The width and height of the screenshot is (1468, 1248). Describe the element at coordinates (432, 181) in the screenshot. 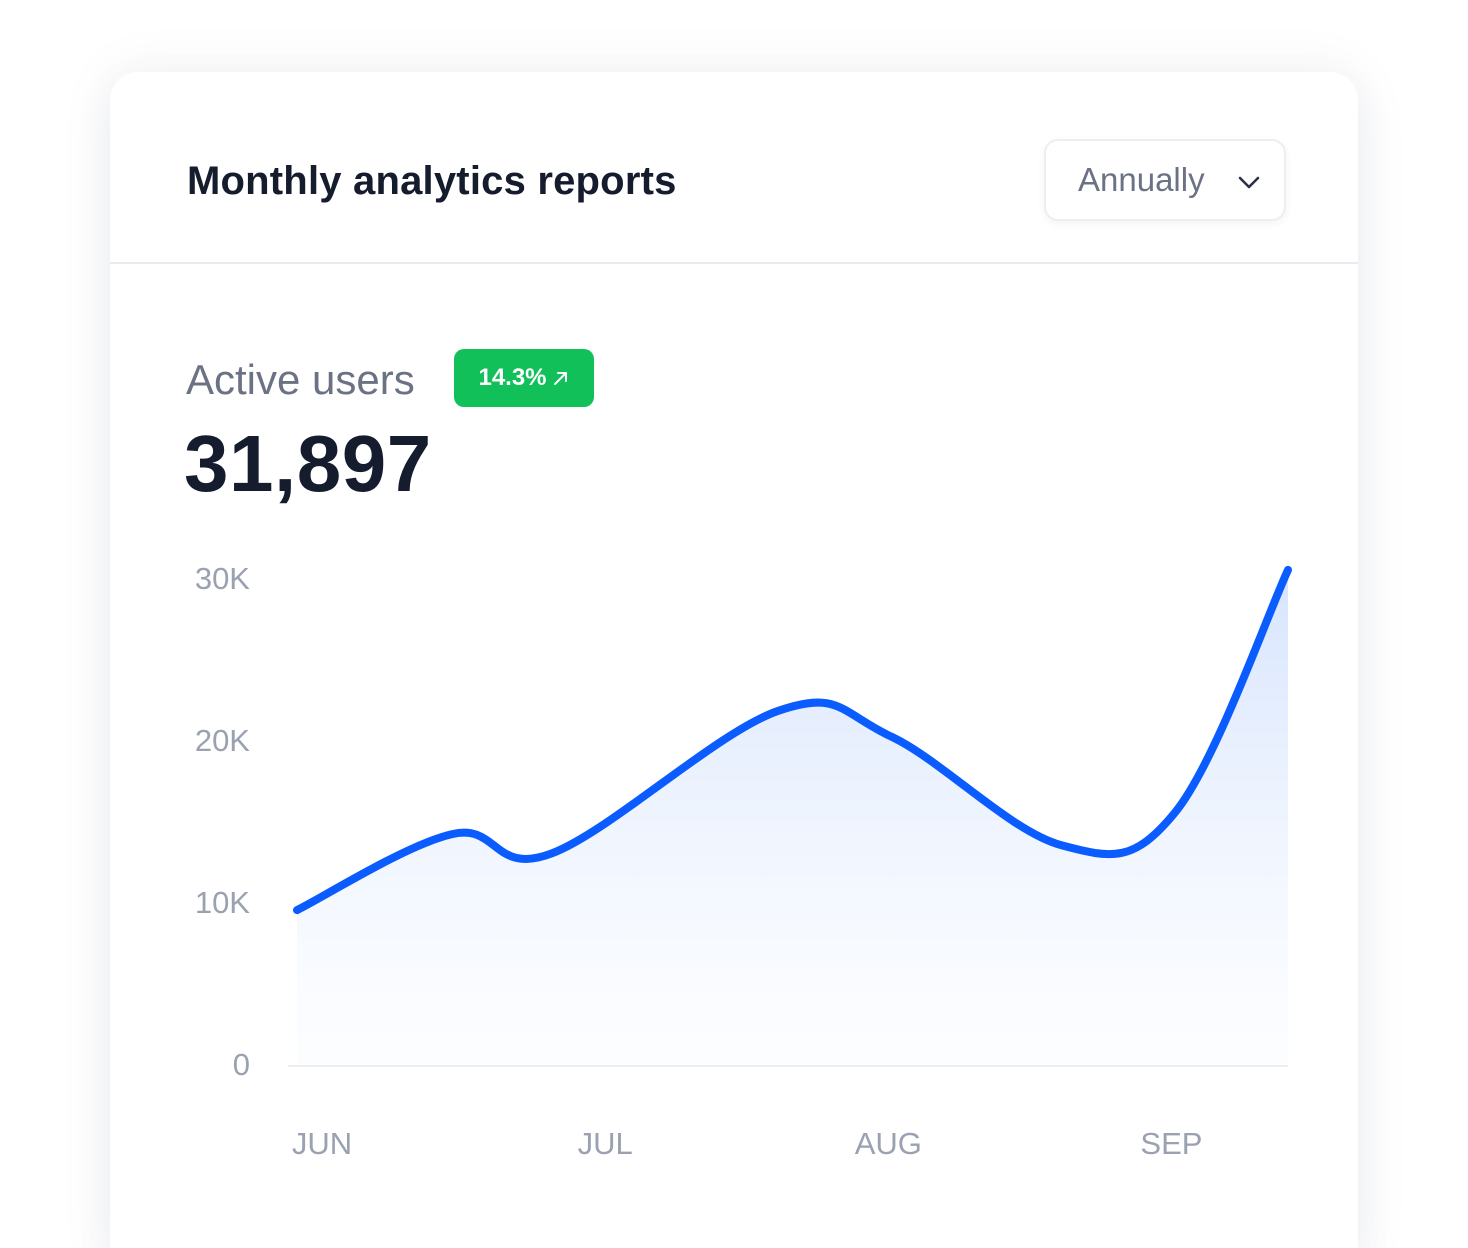

I see `card-title: Monthly analytics reports` at that location.